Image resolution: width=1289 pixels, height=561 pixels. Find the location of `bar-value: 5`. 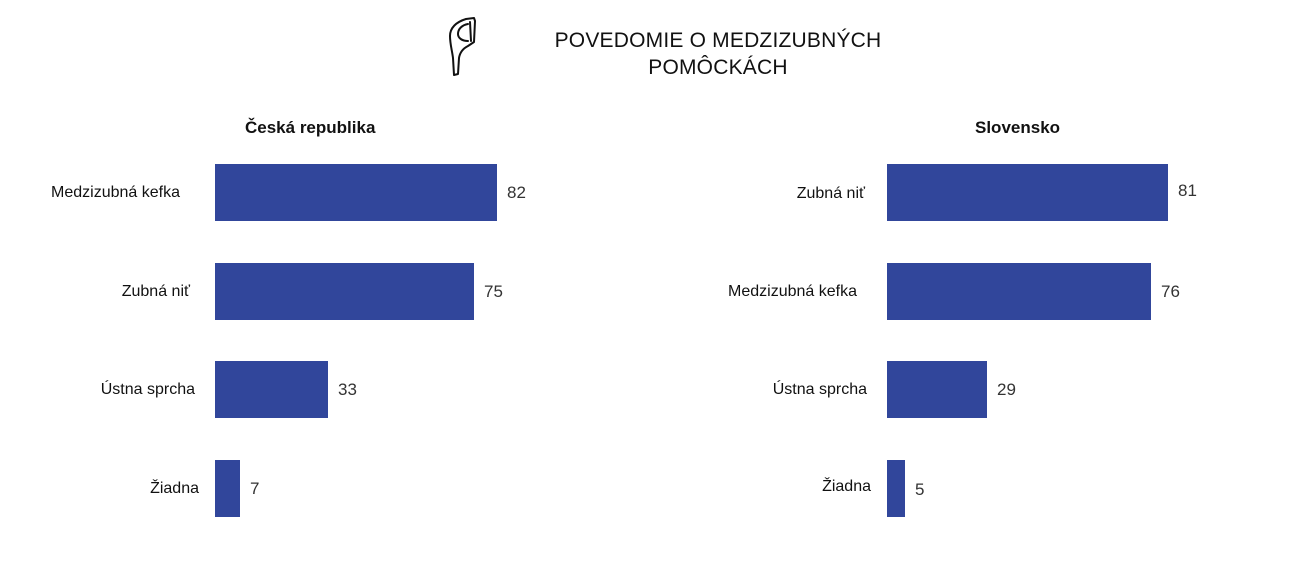

bar-value: 5 is located at coordinates (920, 489).